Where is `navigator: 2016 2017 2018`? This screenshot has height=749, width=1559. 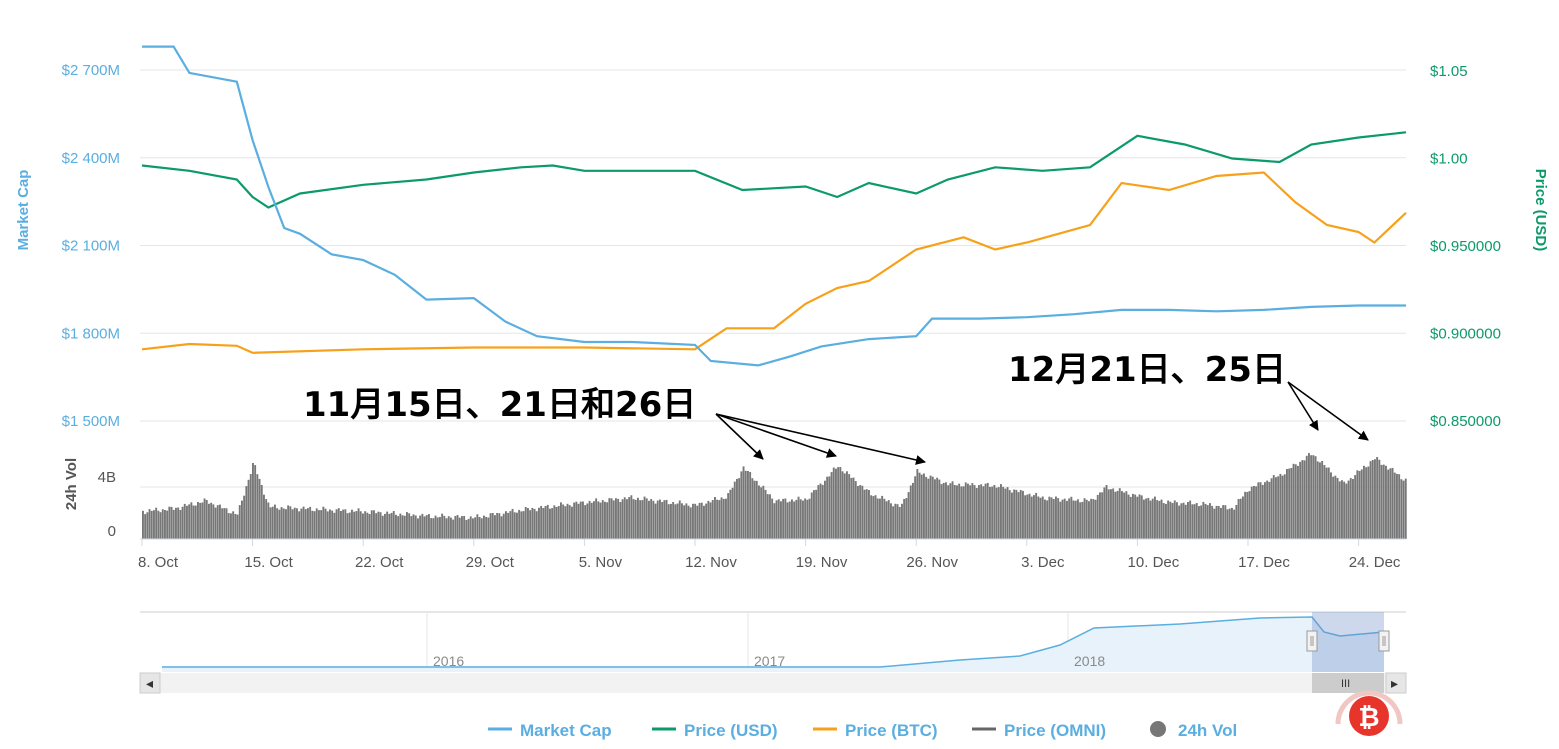 navigator: 2016 2017 2018 is located at coordinates (773, 641).